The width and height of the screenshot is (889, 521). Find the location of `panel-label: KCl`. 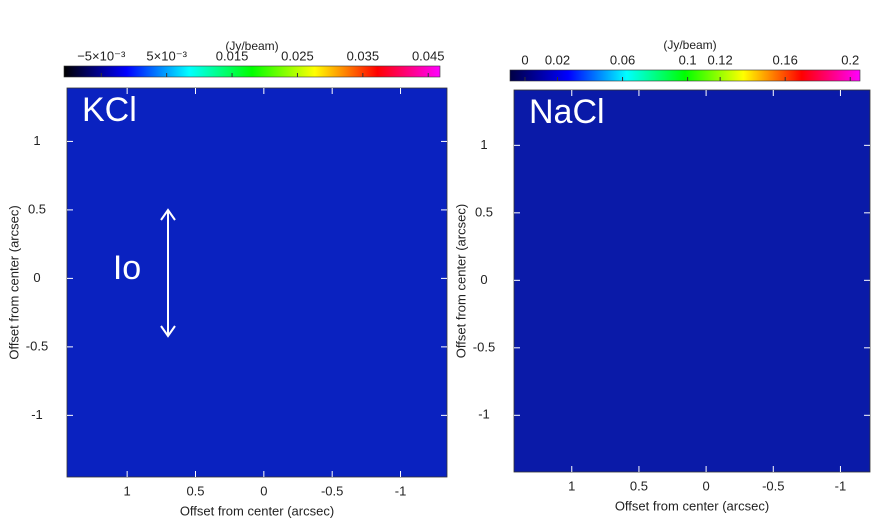

panel-label: KCl is located at coordinates (109, 110).